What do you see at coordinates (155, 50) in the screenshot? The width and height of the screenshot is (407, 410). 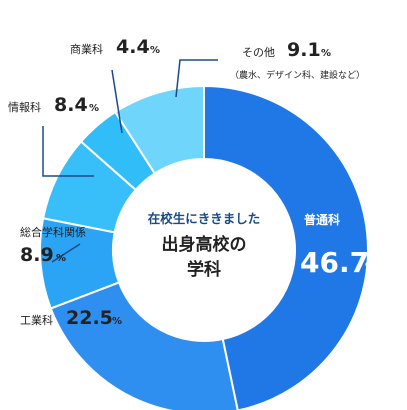 I see `label-unit-4: %` at bounding box center [155, 50].